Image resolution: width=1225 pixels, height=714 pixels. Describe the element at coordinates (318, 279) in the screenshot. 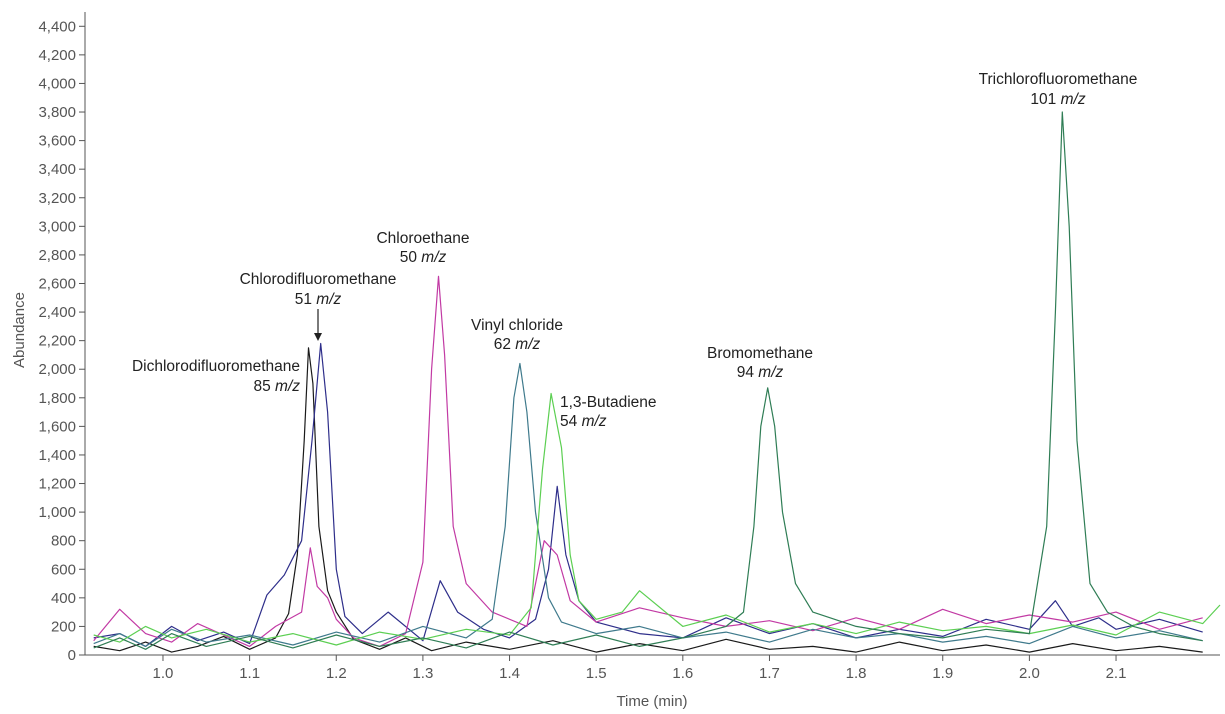

I see `annotation-name: Chlorodifluoromethane` at that location.